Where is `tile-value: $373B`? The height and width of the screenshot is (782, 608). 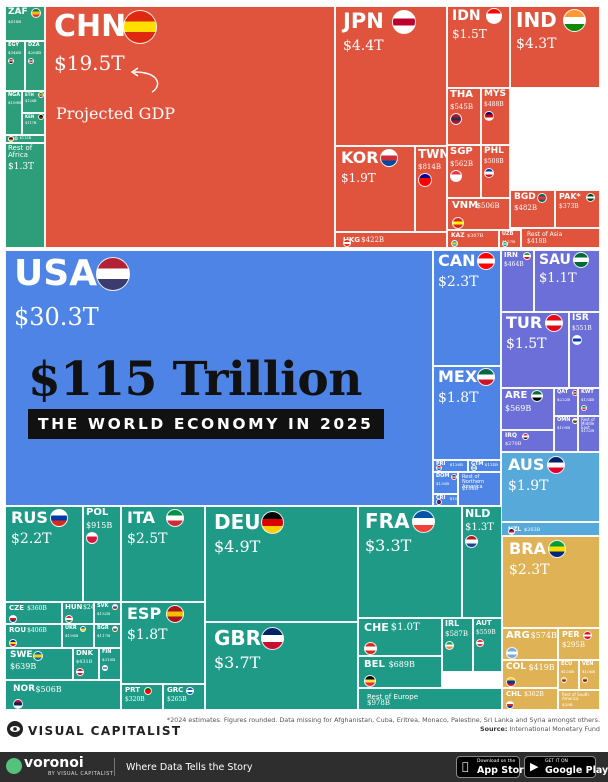 tile-value: $373B is located at coordinates (569, 206).